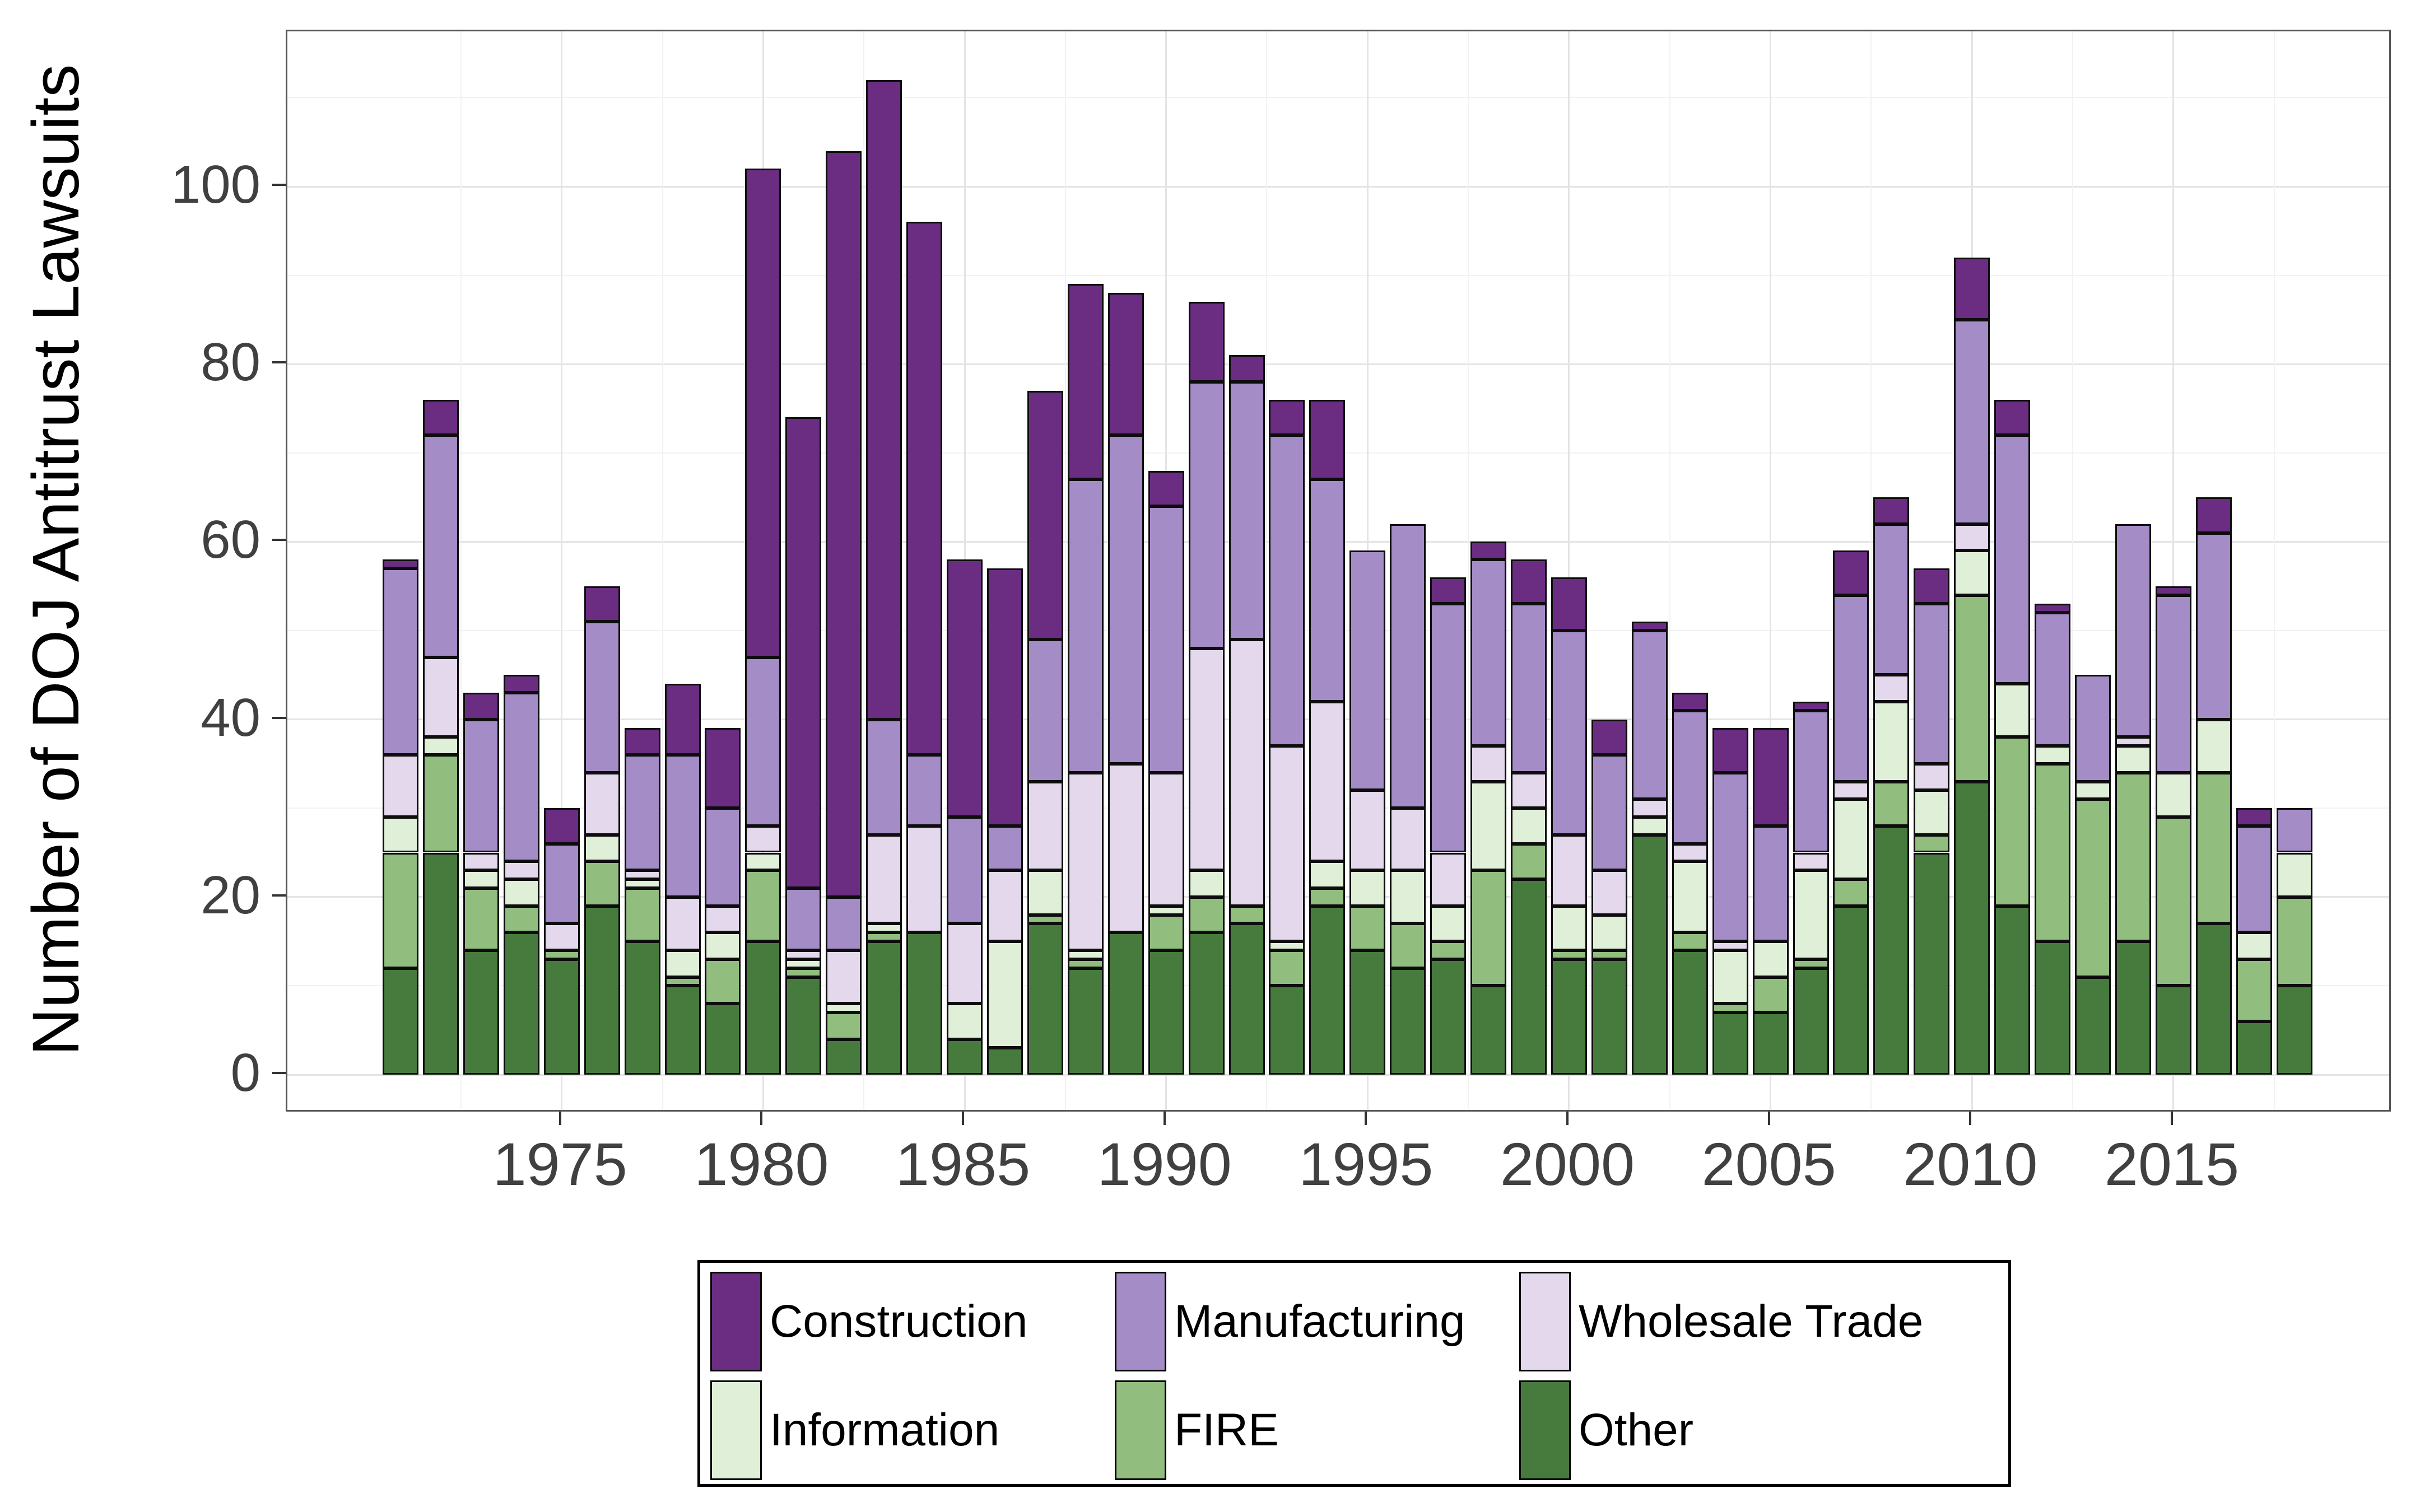 The image size is (2420, 1512). Describe the element at coordinates (2093, 888) in the screenshot. I see `bar-segment-2013-fire` at that location.